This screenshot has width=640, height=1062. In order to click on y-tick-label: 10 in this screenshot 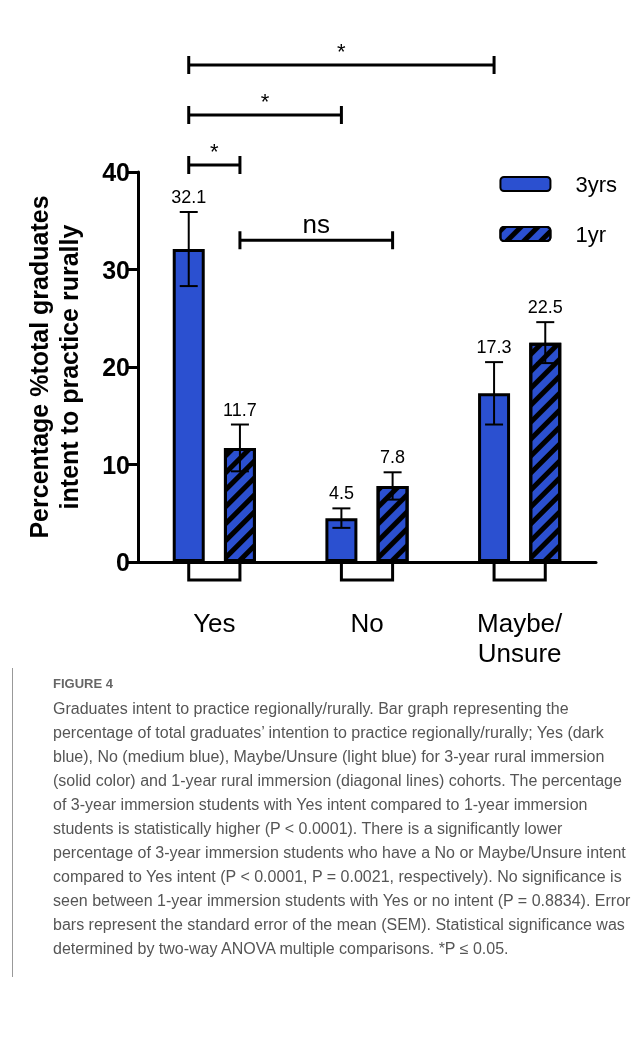, I will do `click(116, 464)`.